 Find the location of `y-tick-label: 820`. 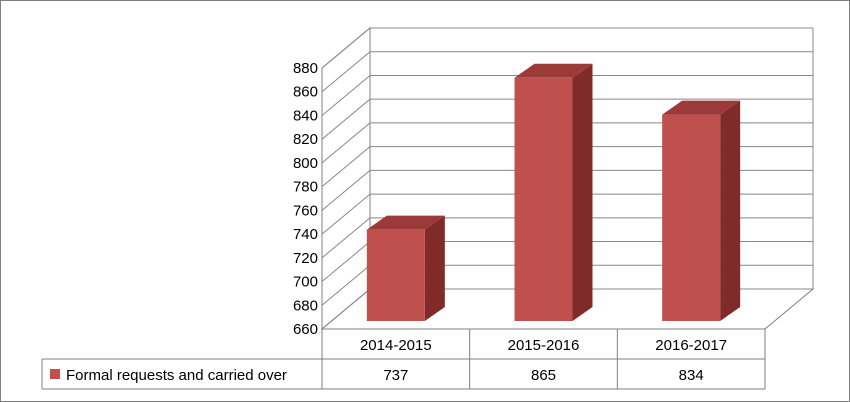

y-tick-label: 820 is located at coordinates (305, 139).